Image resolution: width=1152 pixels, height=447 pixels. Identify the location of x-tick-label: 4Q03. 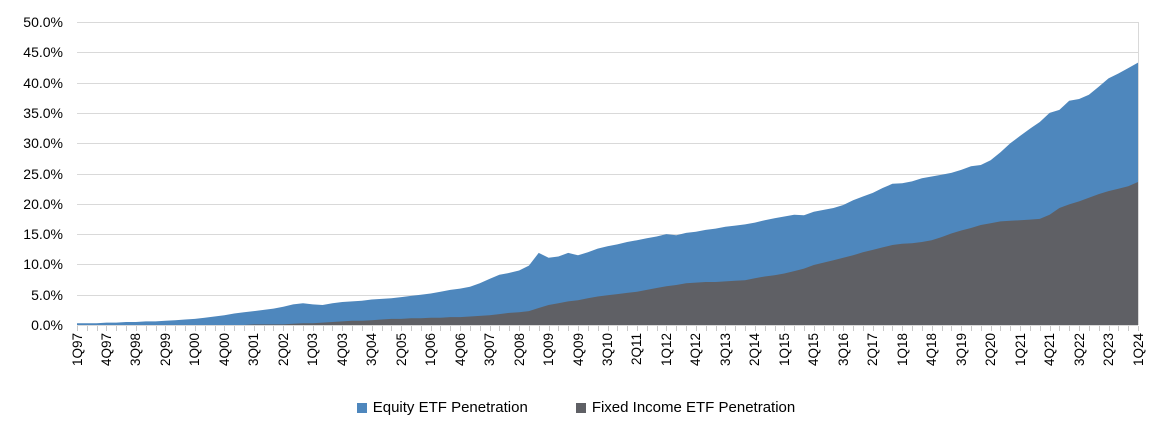
(342, 350).